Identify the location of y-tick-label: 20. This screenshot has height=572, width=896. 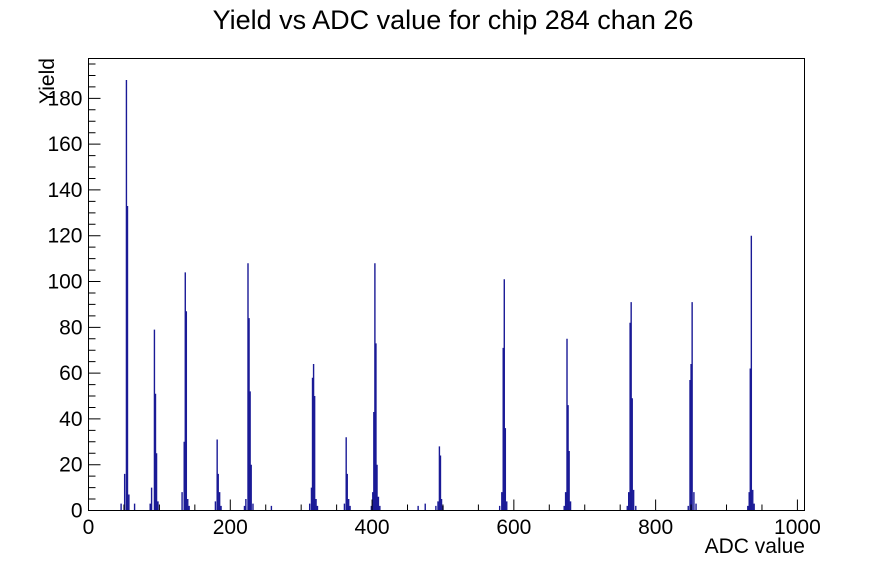
(70, 465).